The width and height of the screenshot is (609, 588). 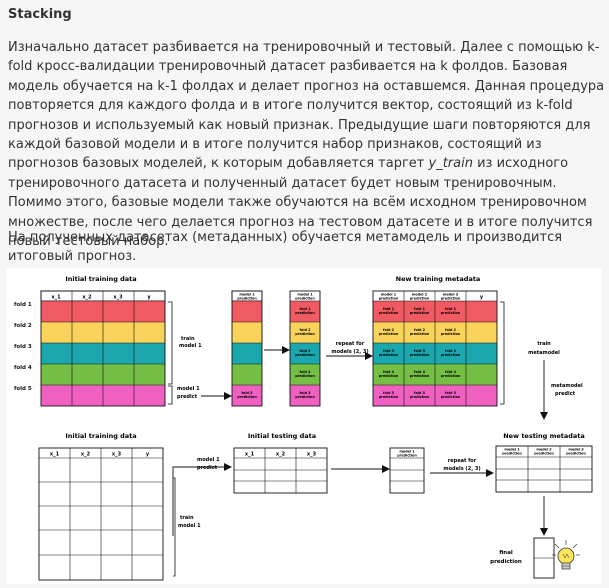 What do you see at coordinates (389, 376) in the screenshot?
I see `meta-c41b: prediction` at bounding box center [389, 376].